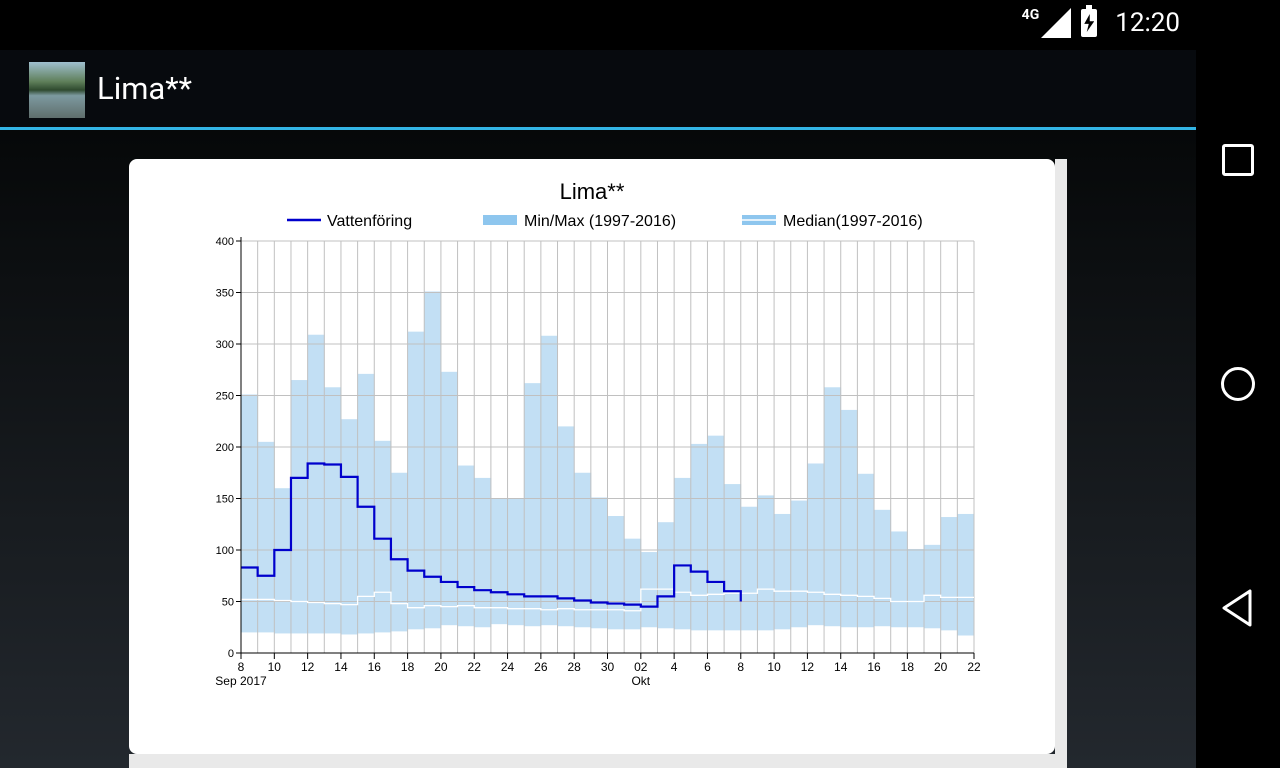 The width and height of the screenshot is (1280, 768). I want to click on back-icon, so click(1237, 608).